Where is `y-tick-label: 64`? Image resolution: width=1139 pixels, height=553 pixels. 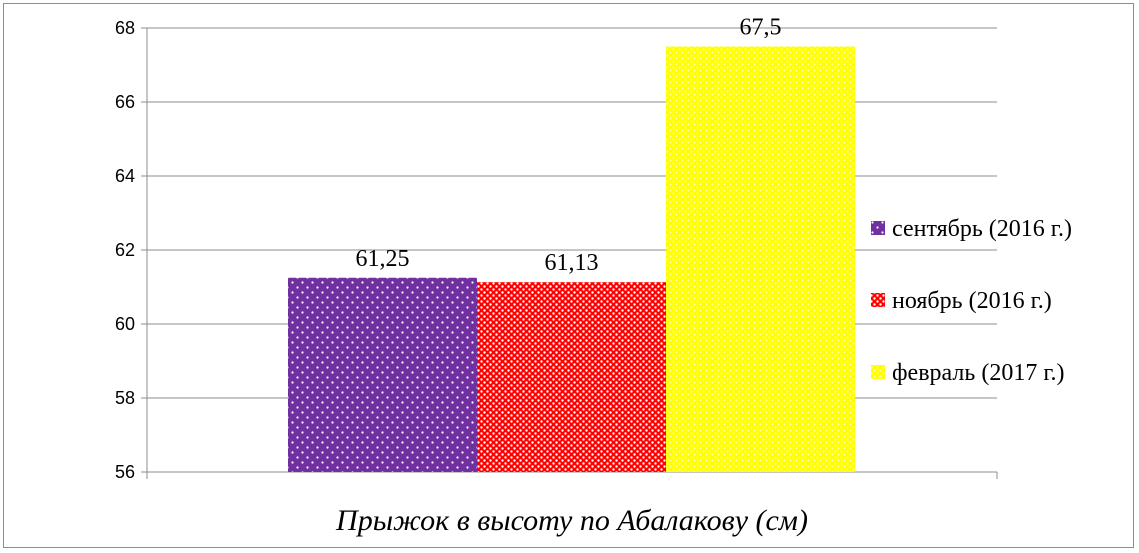 y-tick-label: 64 is located at coordinates (125, 176).